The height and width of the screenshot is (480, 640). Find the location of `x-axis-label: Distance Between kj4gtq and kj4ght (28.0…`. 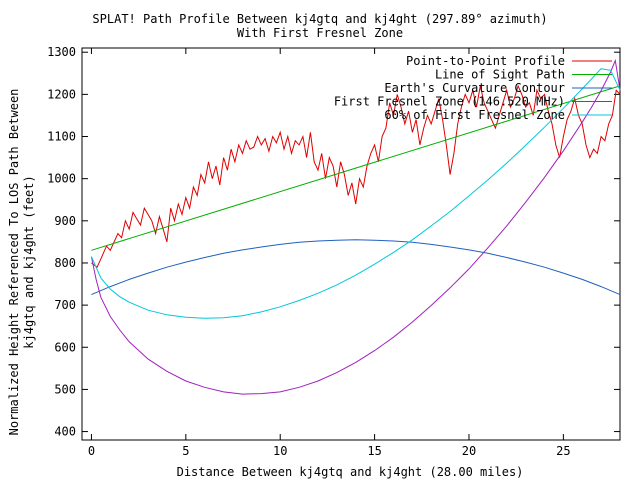

x-axis-label: Distance Between kj4gtq and kj4ght (28.0… is located at coordinates (350, 472).